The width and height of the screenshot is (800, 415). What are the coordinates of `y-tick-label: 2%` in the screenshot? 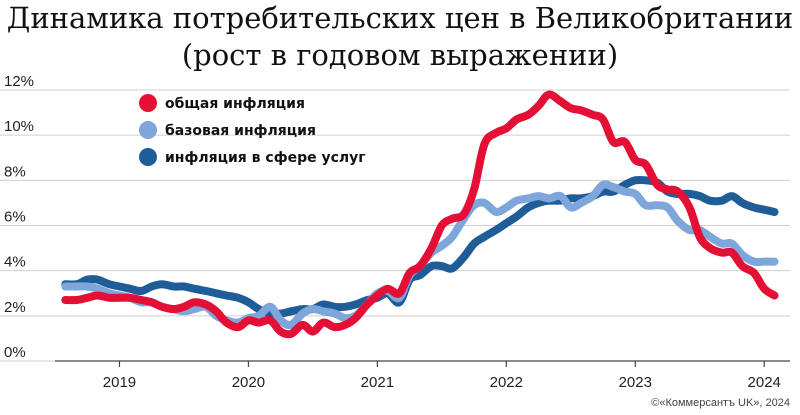 It's located at (15, 307).